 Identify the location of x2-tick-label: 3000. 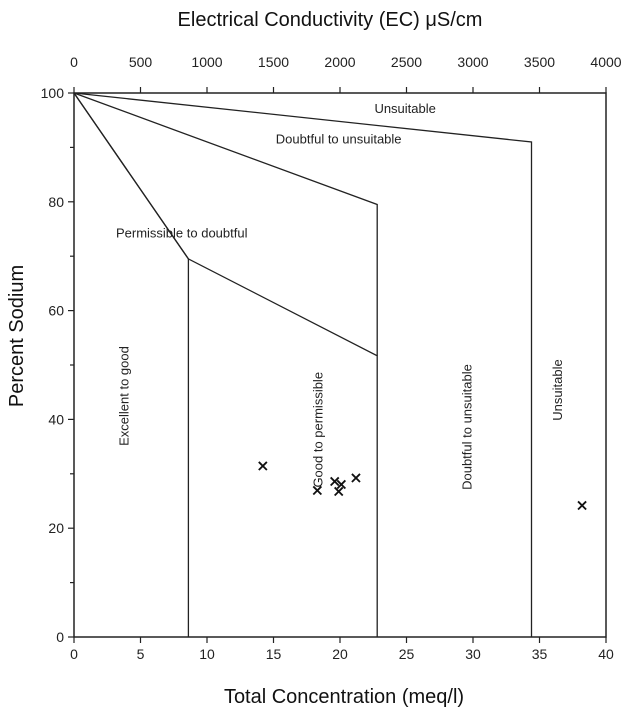
(472, 62).